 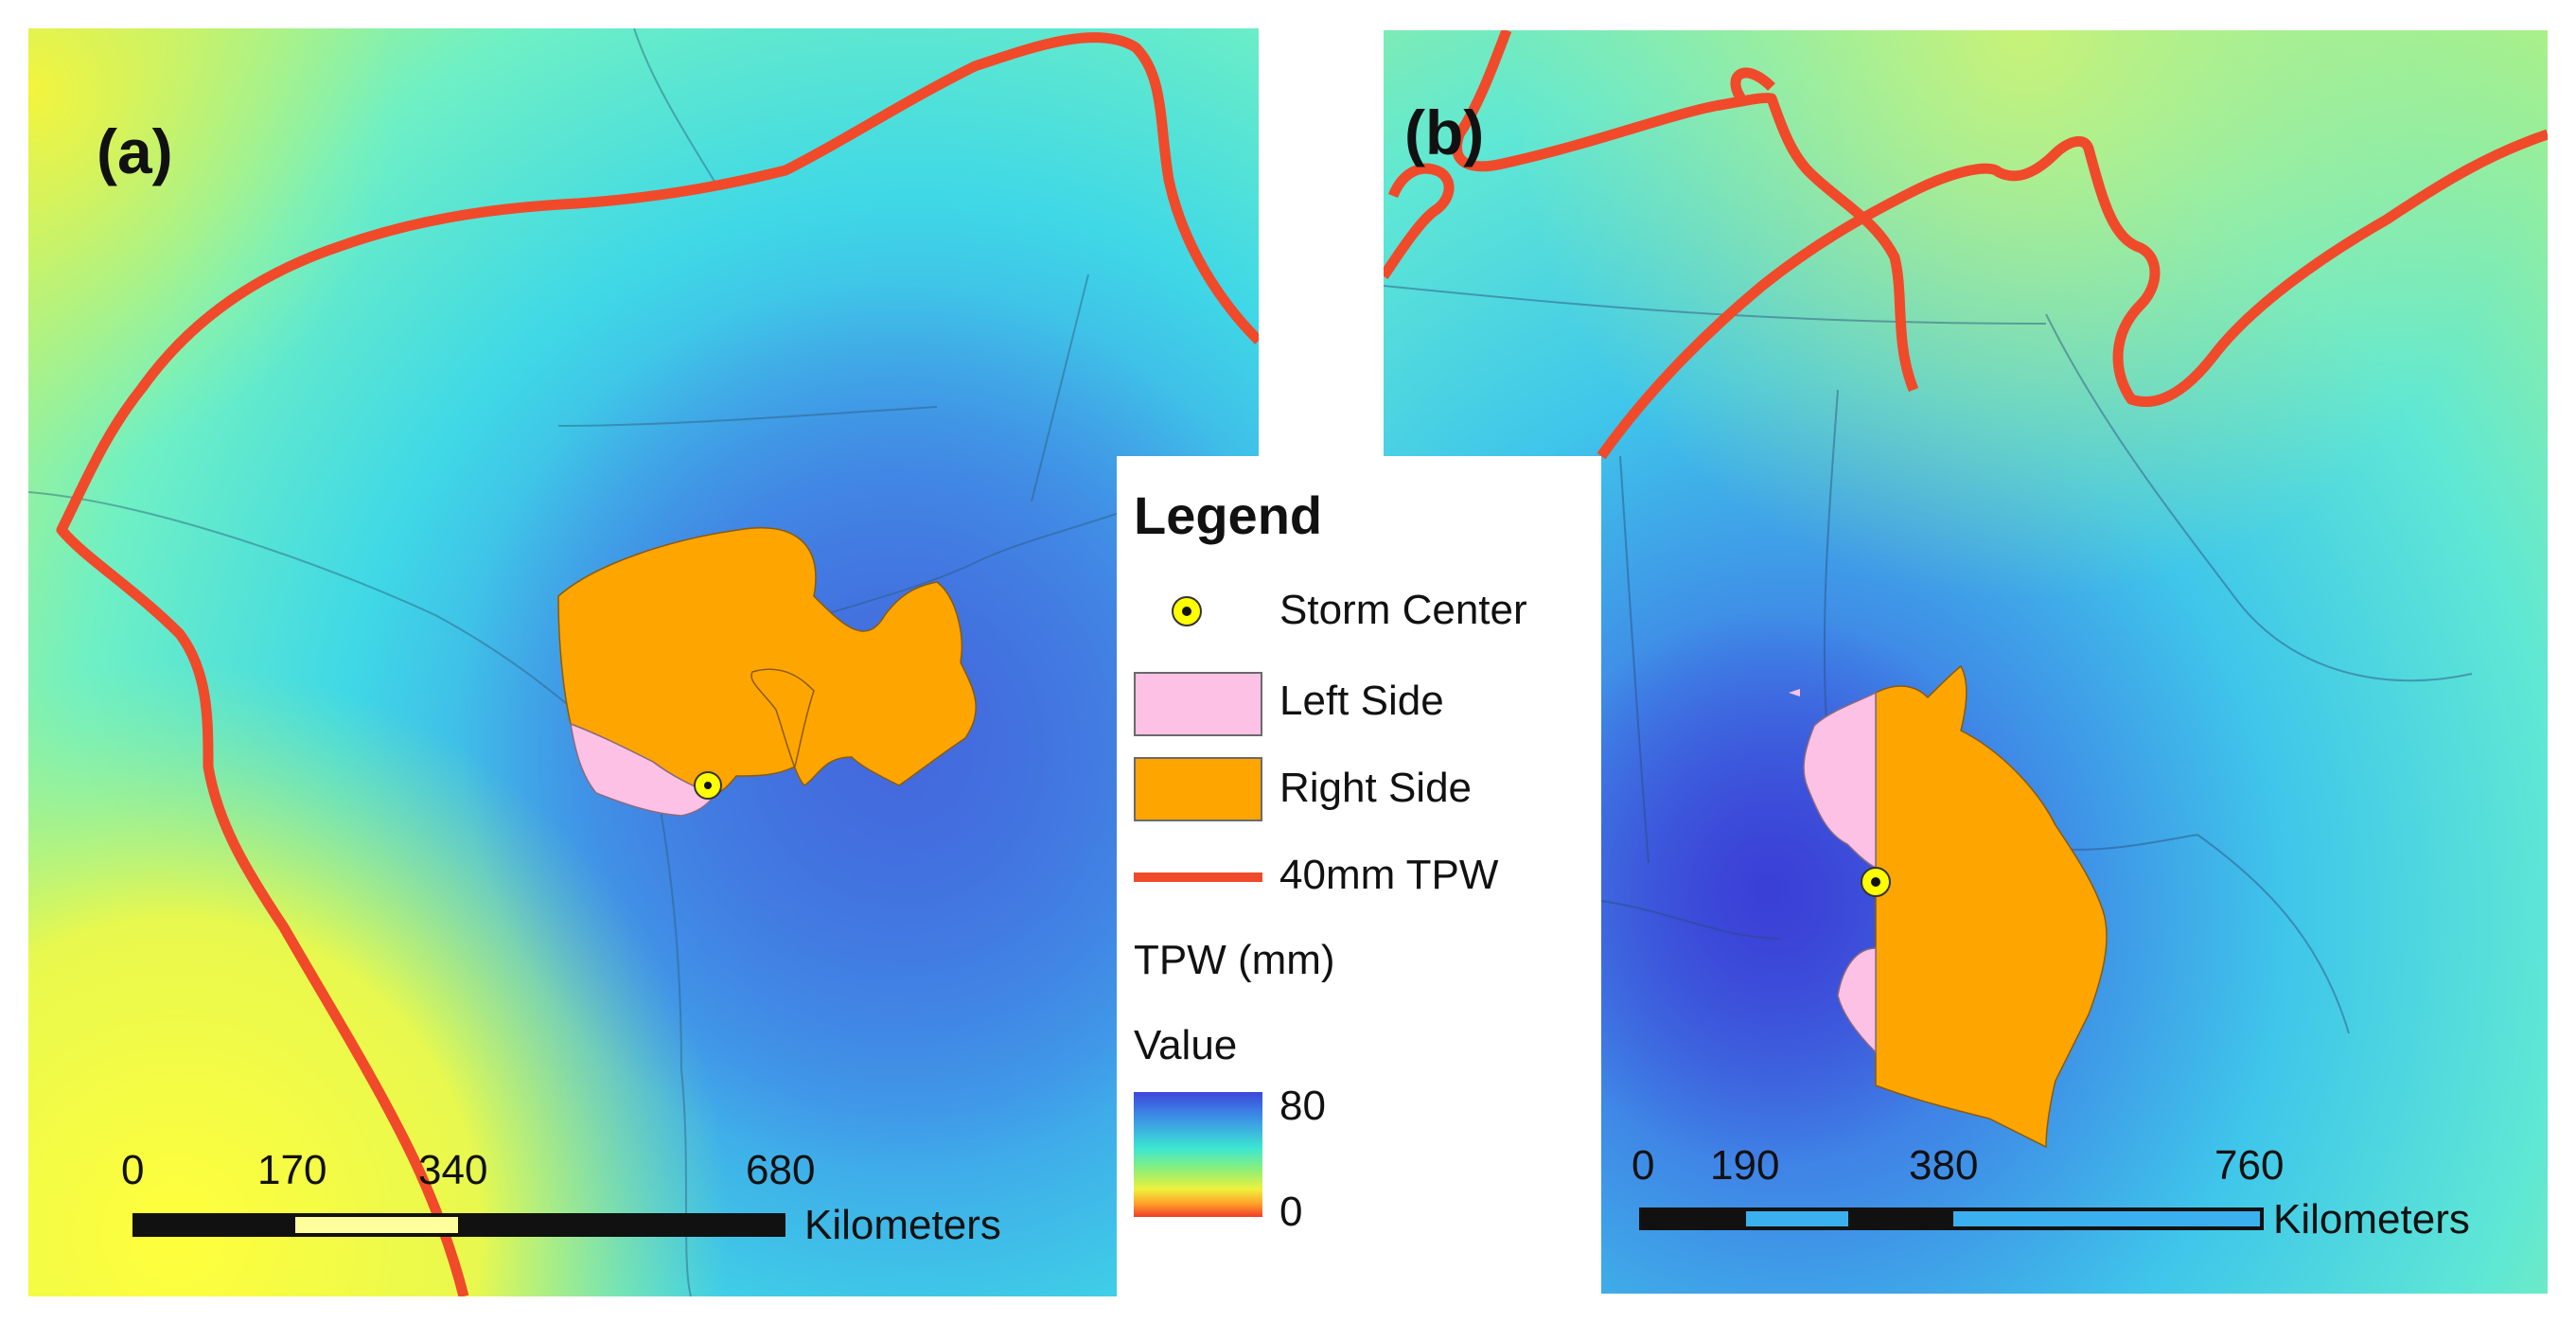 I want to click on ramp-min-label: 0, so click(x=1291, y=1212).